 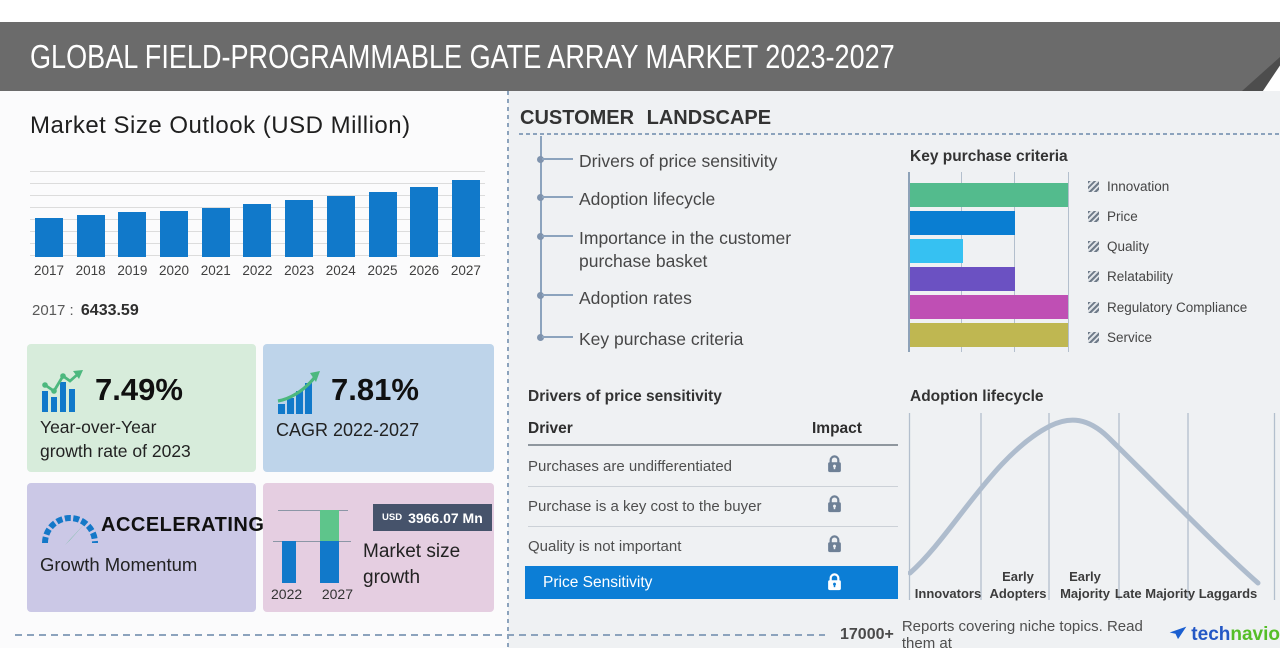 What do you see at coordinates (412, 564) in the screenshot?
I see `growth-label: Market size growth` at bounding box center [412, 564].